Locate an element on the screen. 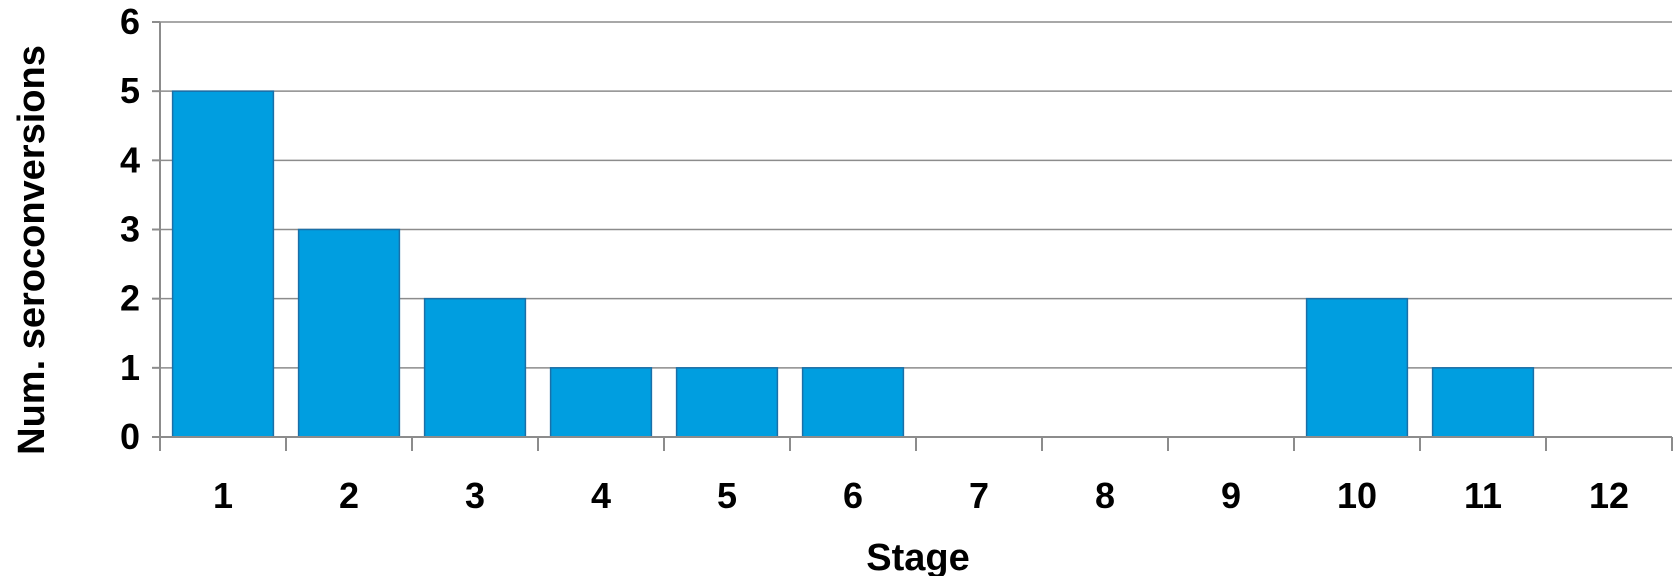 The height and width of the screenshot is (576, 1680). x-tick-label: 12 is located at coordinates (1609, 495).